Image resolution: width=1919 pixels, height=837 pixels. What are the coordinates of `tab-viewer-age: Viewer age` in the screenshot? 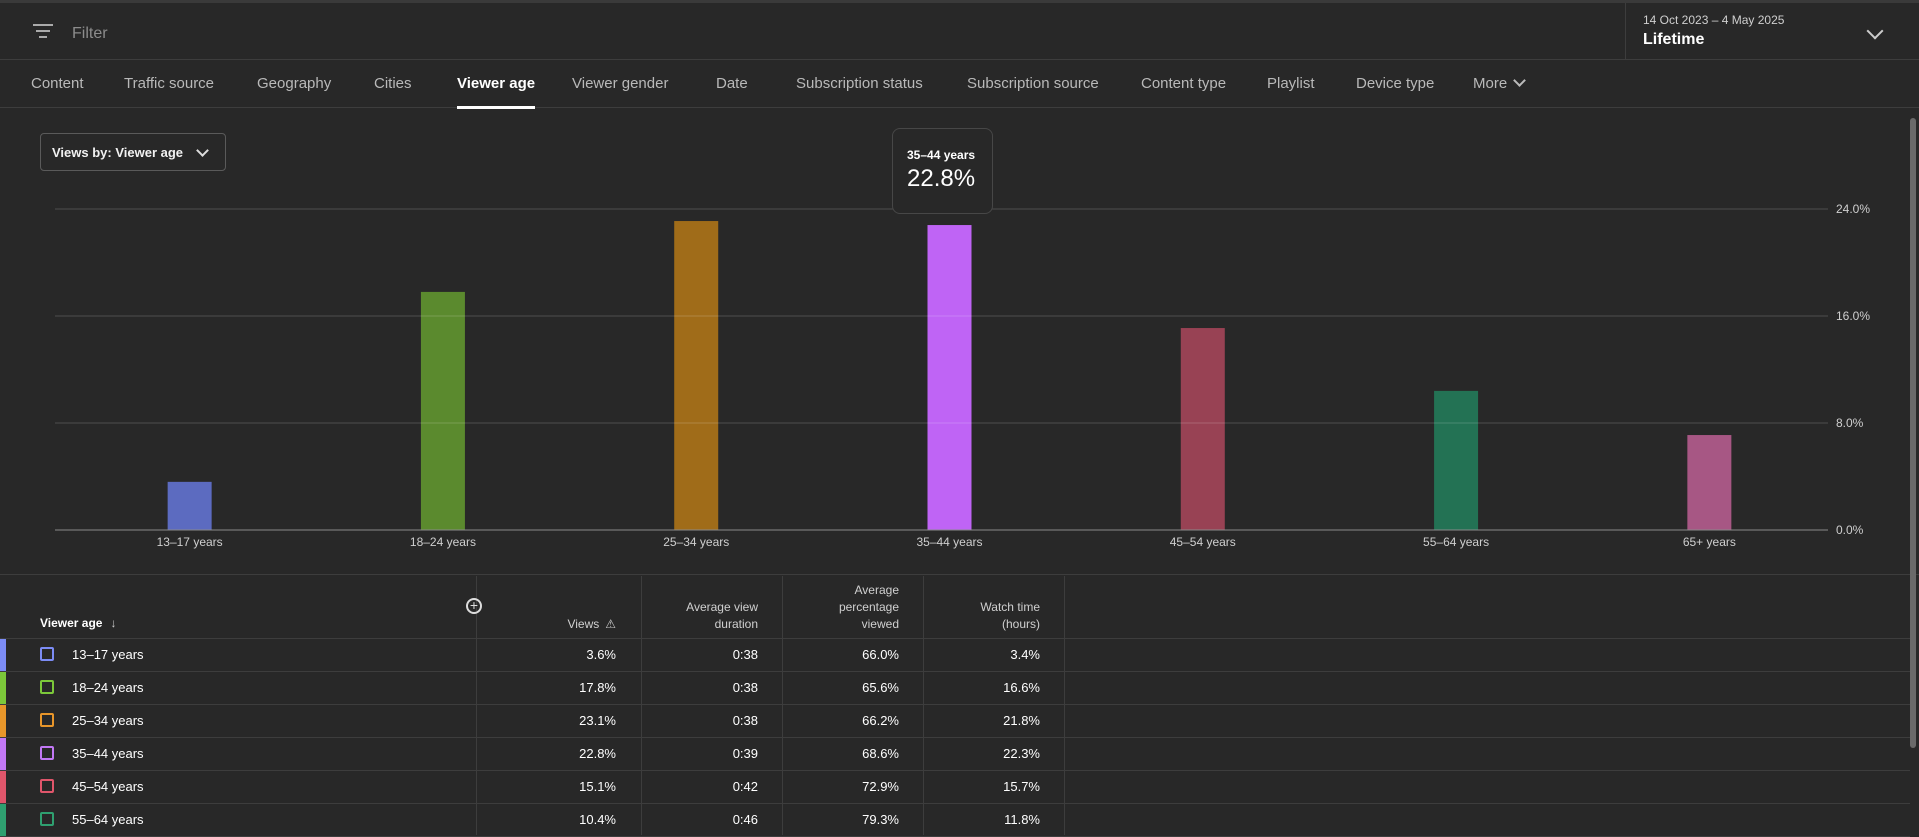 It's located at (496, 92).